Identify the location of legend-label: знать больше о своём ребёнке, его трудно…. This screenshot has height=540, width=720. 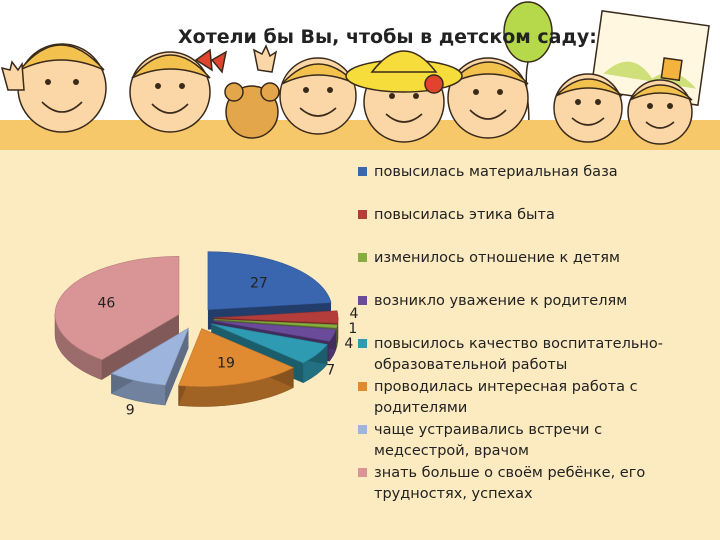
(510, 483).